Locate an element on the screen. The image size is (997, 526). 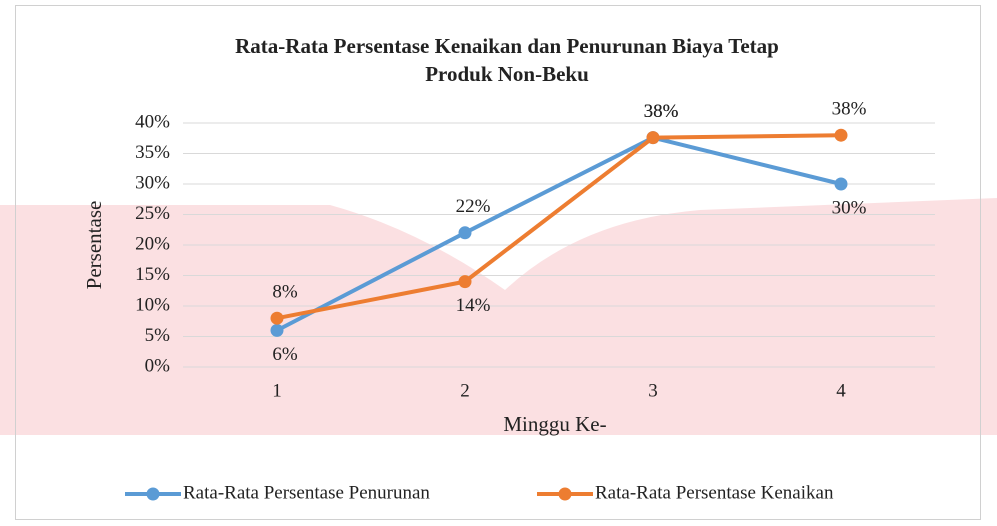
legend-label: Rata-Rata Persentase Penurunan is located at coordinates (306, 492).